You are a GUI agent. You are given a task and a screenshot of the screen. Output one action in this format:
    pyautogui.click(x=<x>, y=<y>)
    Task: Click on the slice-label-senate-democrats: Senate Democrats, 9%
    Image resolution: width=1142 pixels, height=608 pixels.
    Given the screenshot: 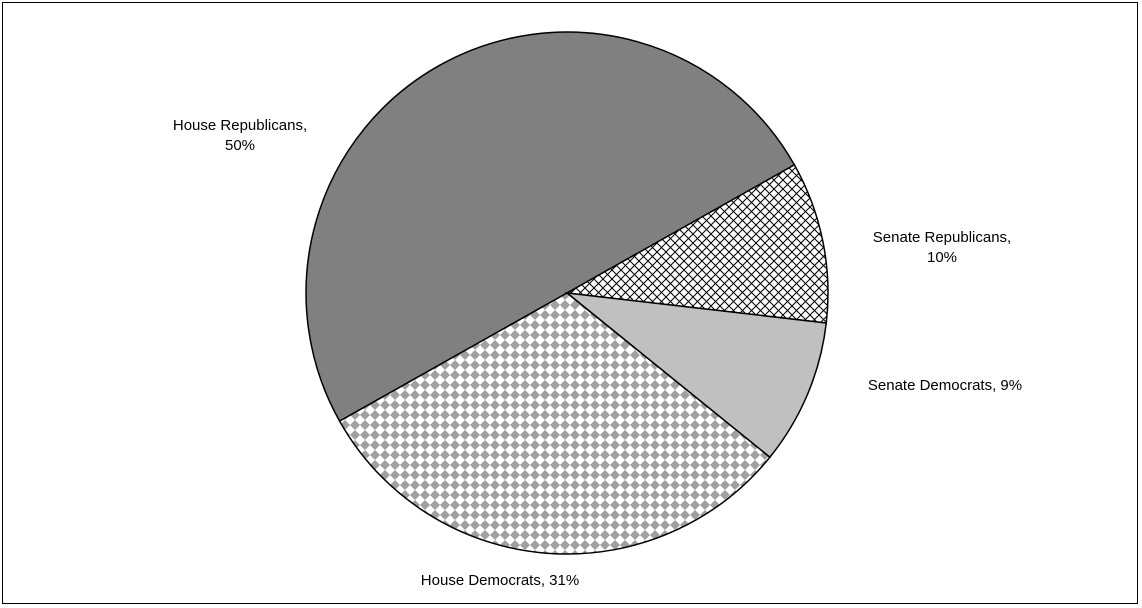 What is the action you would take?
    pyautogui.click(x=945, y=386)
    